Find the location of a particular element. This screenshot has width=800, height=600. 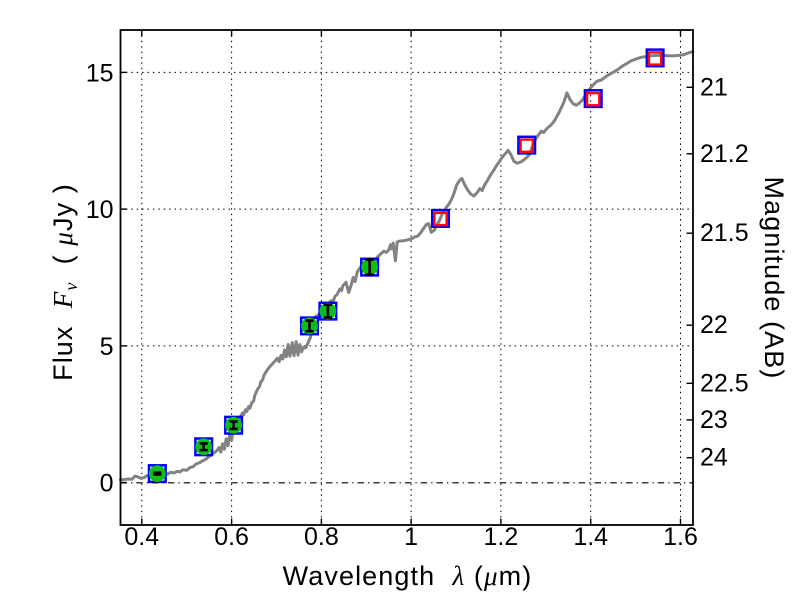

svg-text: Magnitude (AB) is located at coordinates (774, 278).